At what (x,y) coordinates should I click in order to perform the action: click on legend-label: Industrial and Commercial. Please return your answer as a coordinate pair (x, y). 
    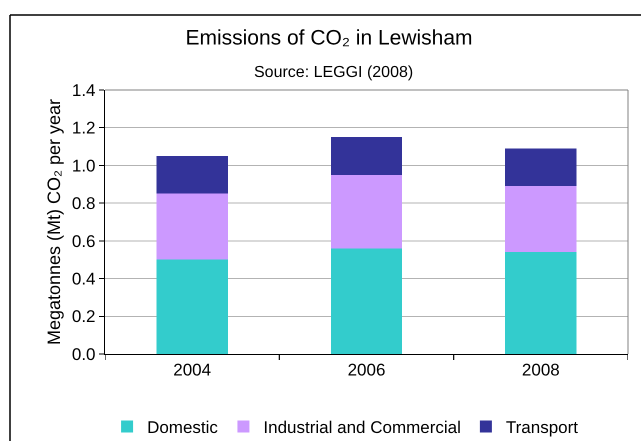
    Looking at the image, I should click on (362, 428).